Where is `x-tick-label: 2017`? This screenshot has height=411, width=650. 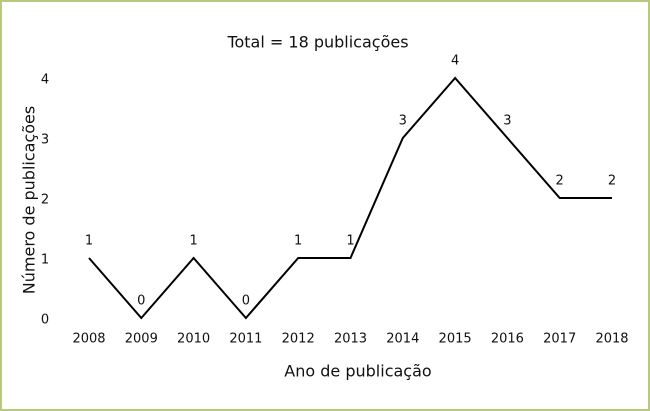 x-tick-label: 2017 is located at coordinates (559, 339).